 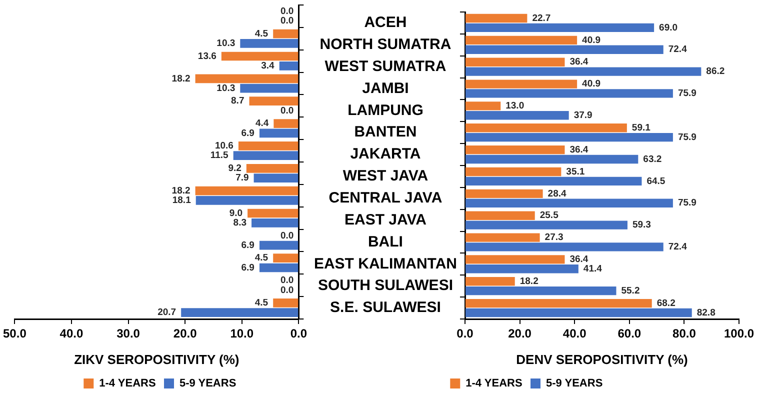 What do you see at coordinates (167, 312) in the screenshot?
I see `data-label: 20.7` at bounding box center [167, 312].